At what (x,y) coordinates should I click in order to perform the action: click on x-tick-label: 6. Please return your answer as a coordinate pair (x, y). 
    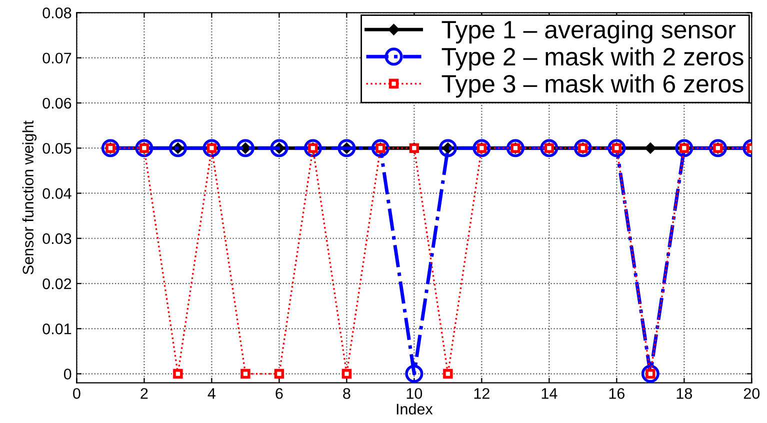
    Looking at the image, I should click on (279, 393).